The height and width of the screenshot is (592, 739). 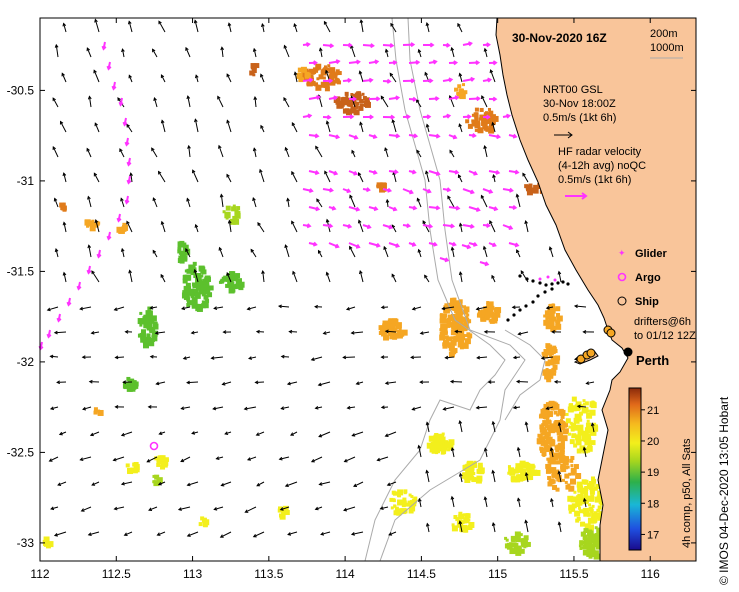 What do you see at coordinates (665, 336) in the screenshot?
I see `legend-drifters-2: to 01/12 12Z` at bounding box center [665, 336].